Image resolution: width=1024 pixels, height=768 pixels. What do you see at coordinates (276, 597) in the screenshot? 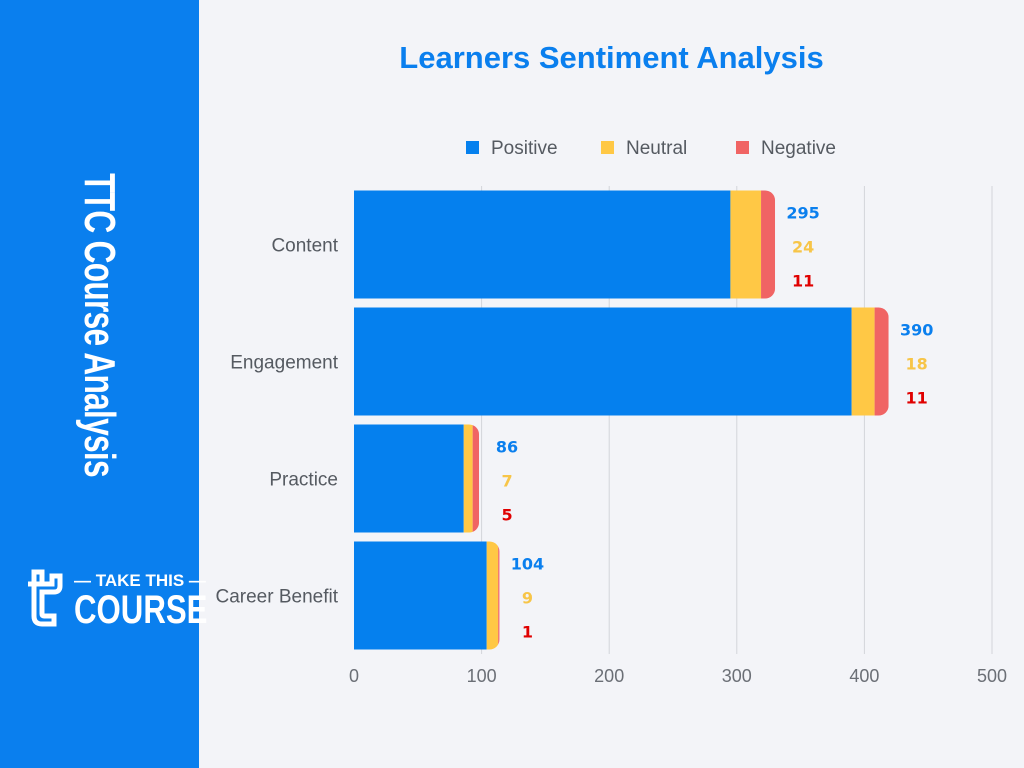
I see `y-category-label: Career Benefit` at bounding box center [276, 597].